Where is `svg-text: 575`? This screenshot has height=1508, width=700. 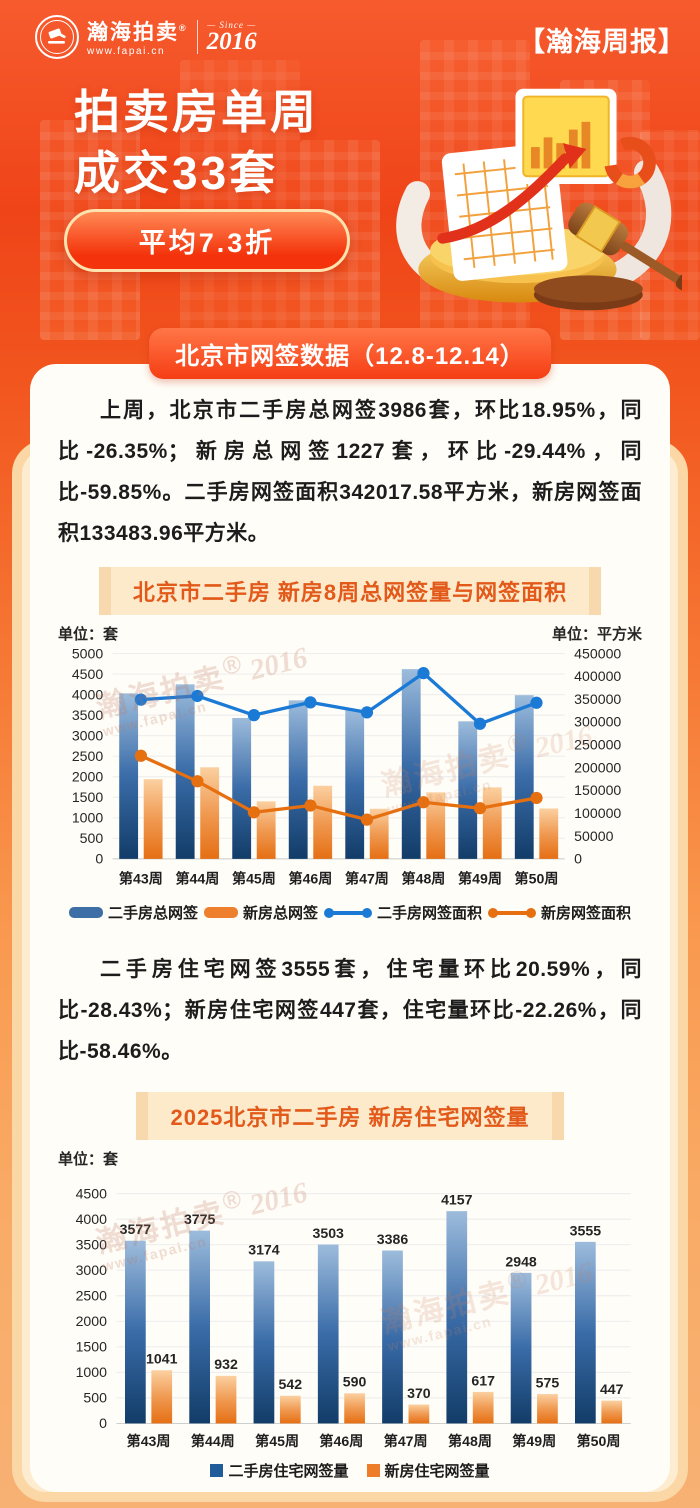 svg-text: 575 is located at coordinates (548, 1383).